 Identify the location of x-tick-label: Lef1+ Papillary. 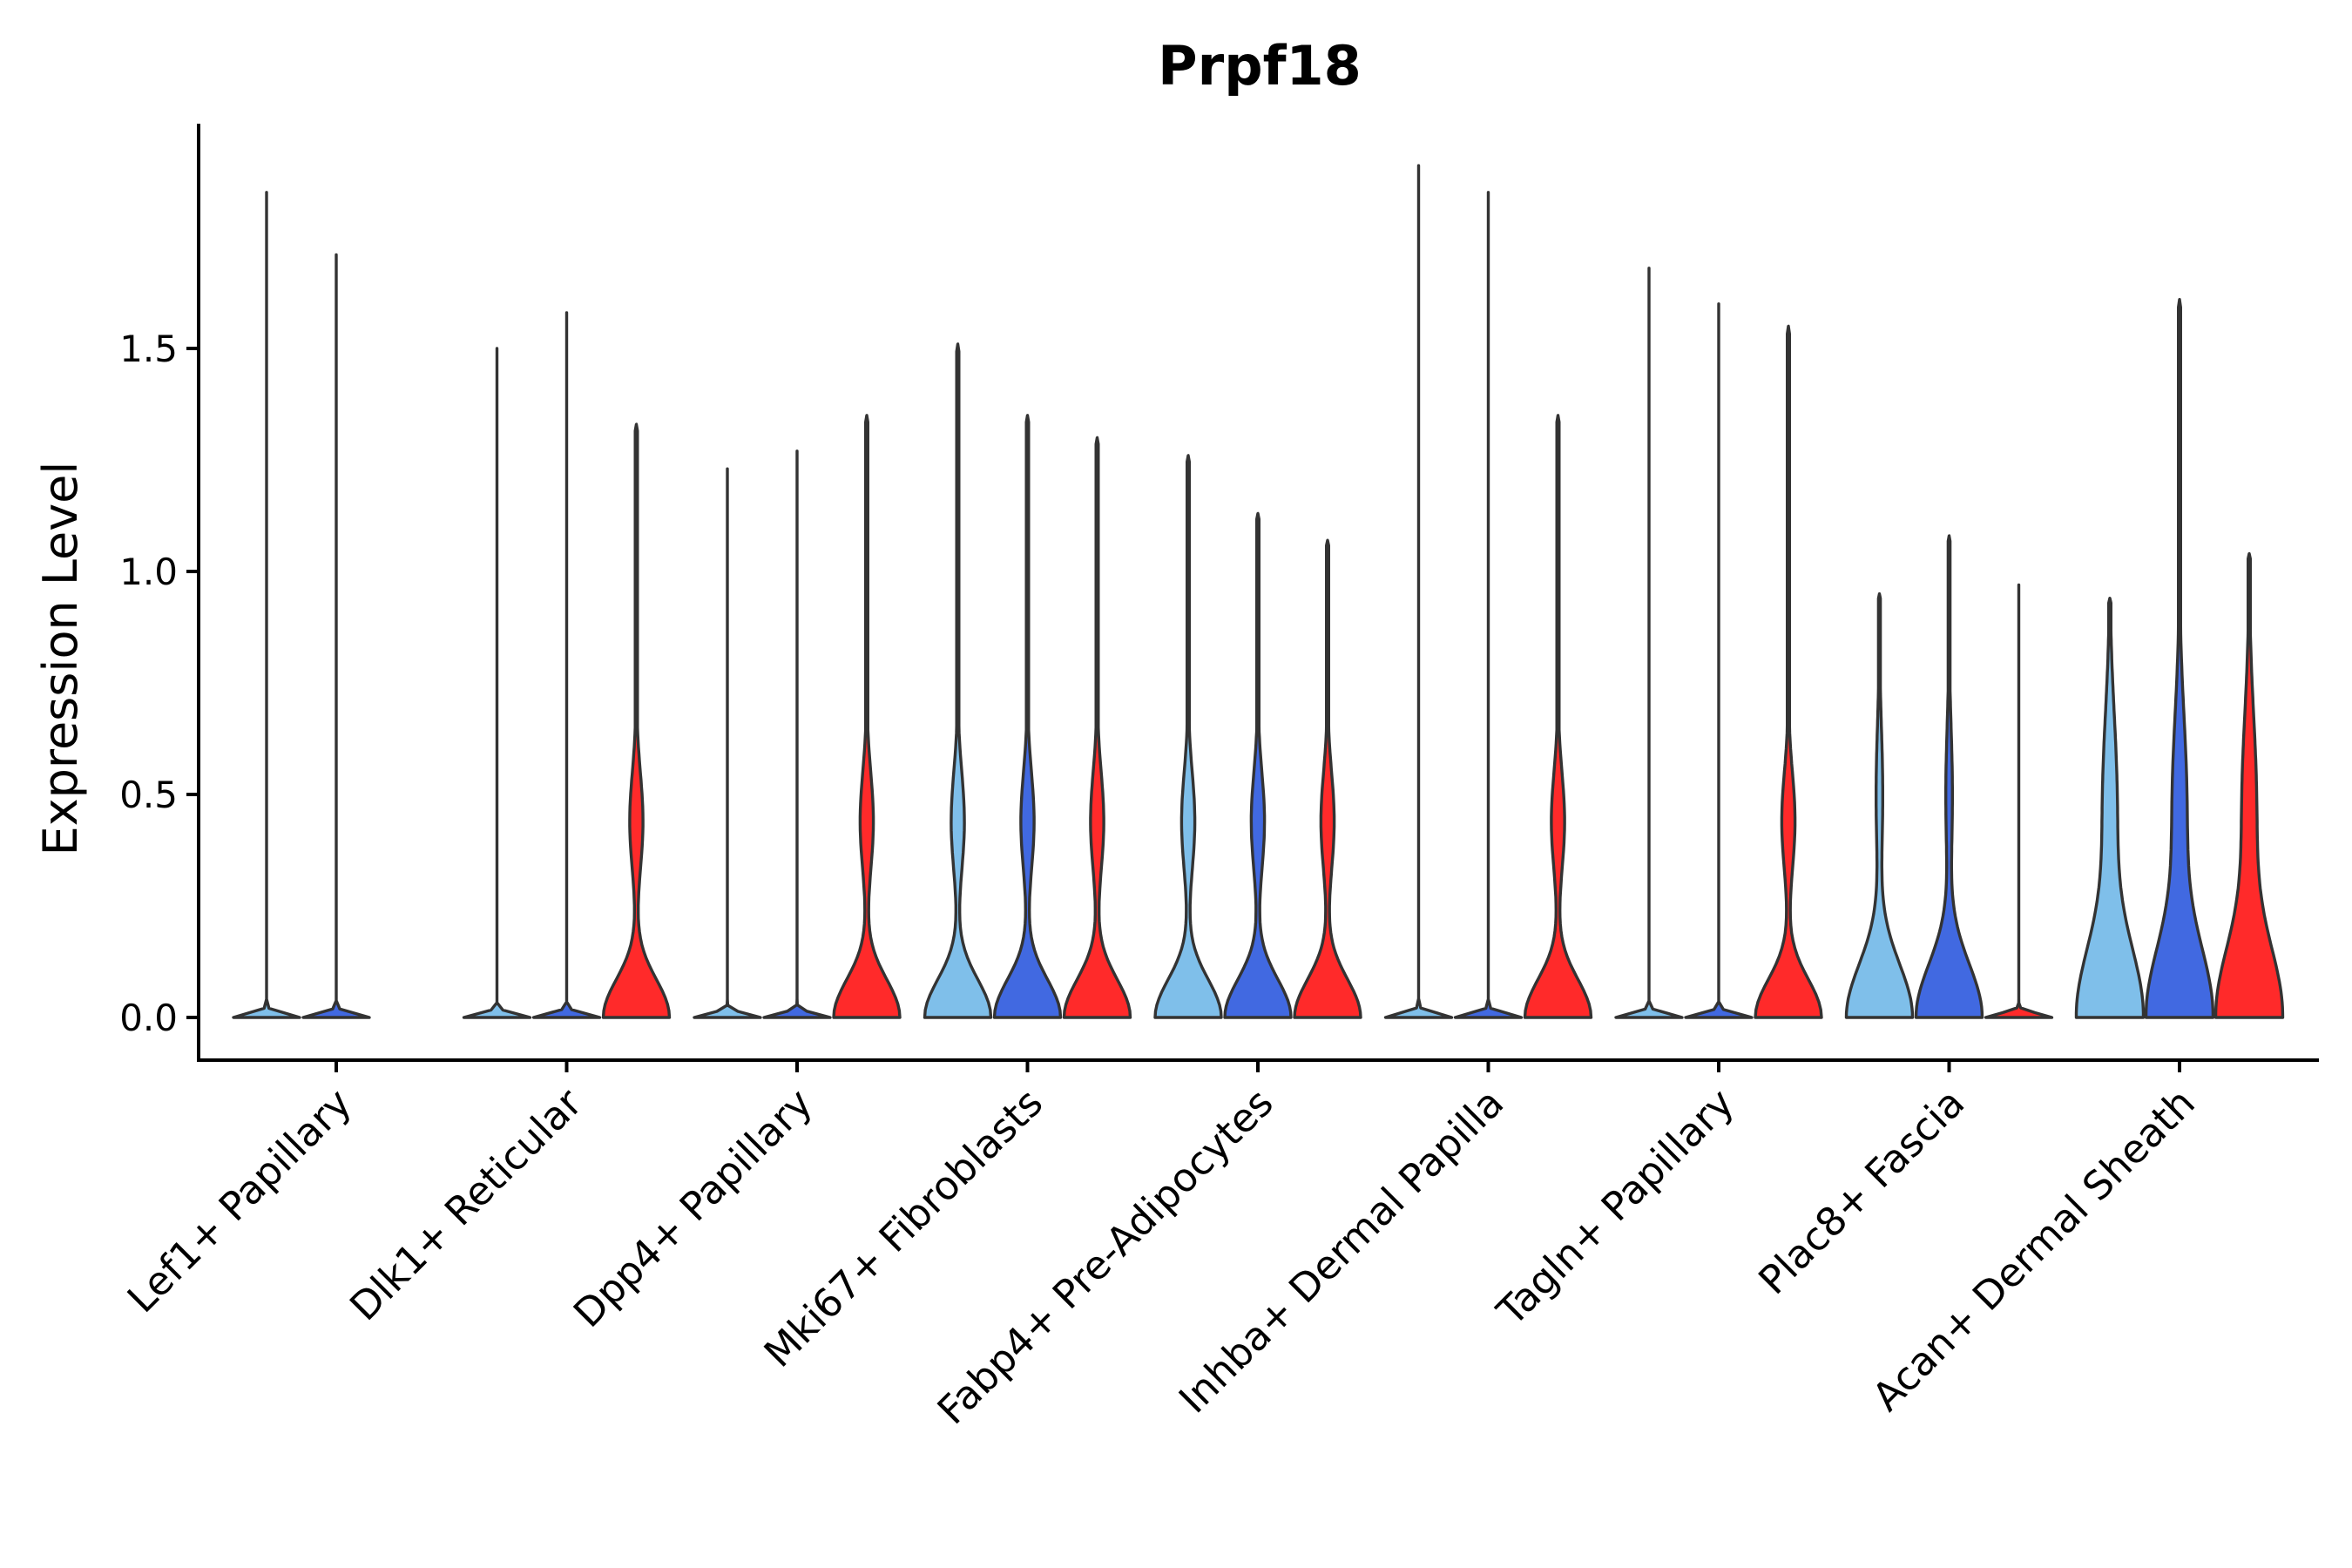
(240, 1200).